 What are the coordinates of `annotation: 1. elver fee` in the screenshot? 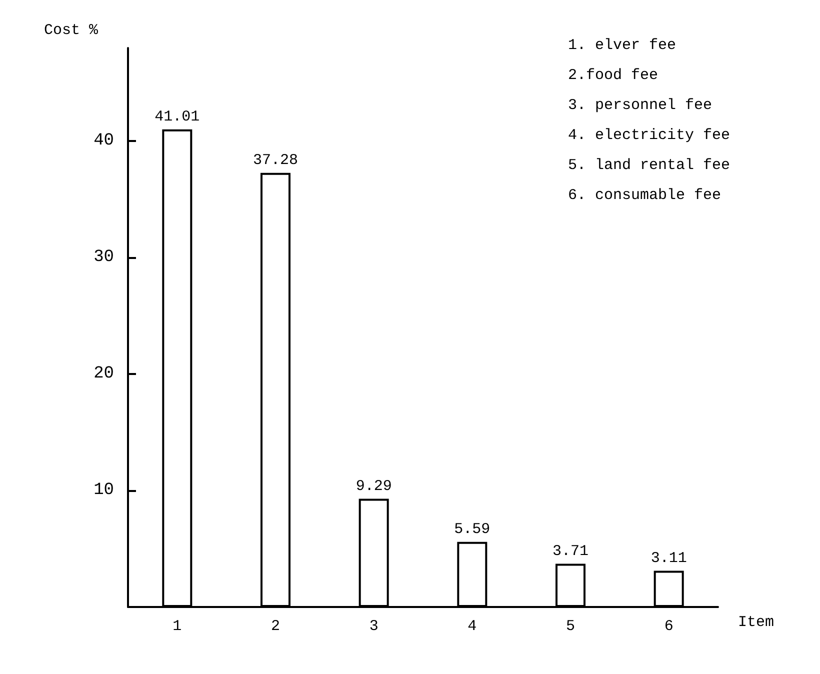 It's located at (622, 45).